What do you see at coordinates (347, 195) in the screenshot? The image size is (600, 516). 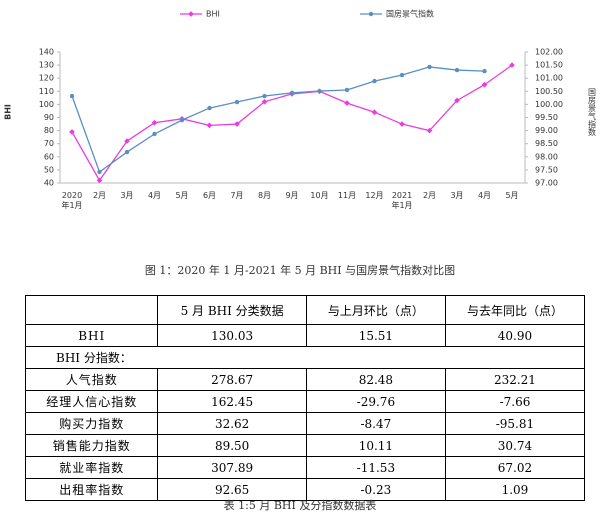 I see `x-tick-label: 11月` at bounding box center [347, 195].